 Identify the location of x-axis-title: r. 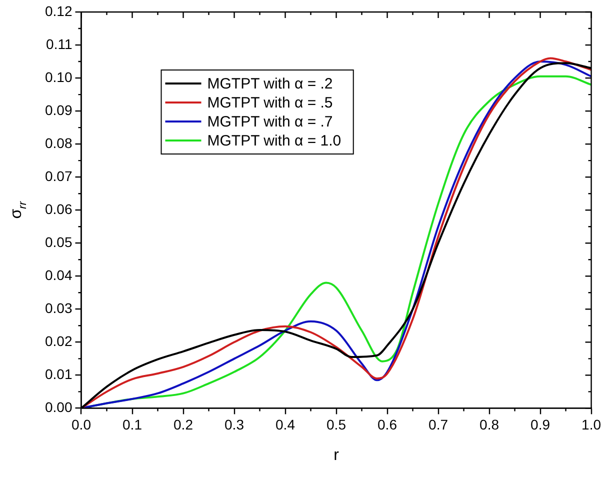
(337, 455).